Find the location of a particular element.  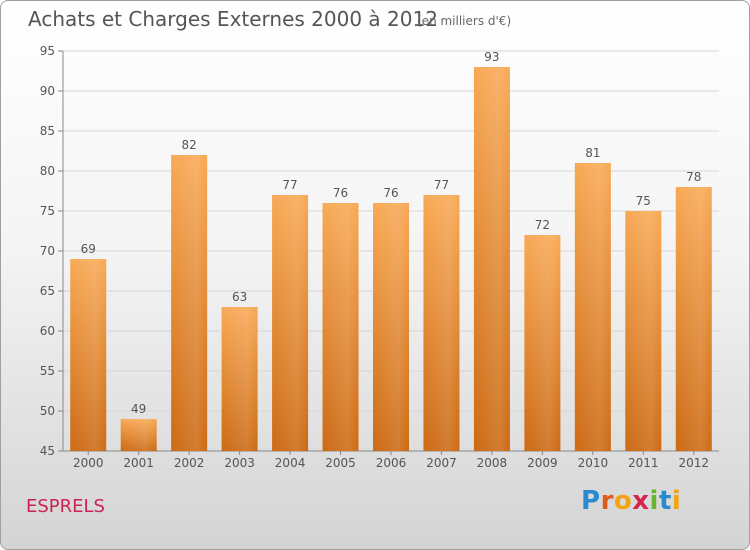

x-tick-label-2007: 2007 is located at coordinates (441, 463).